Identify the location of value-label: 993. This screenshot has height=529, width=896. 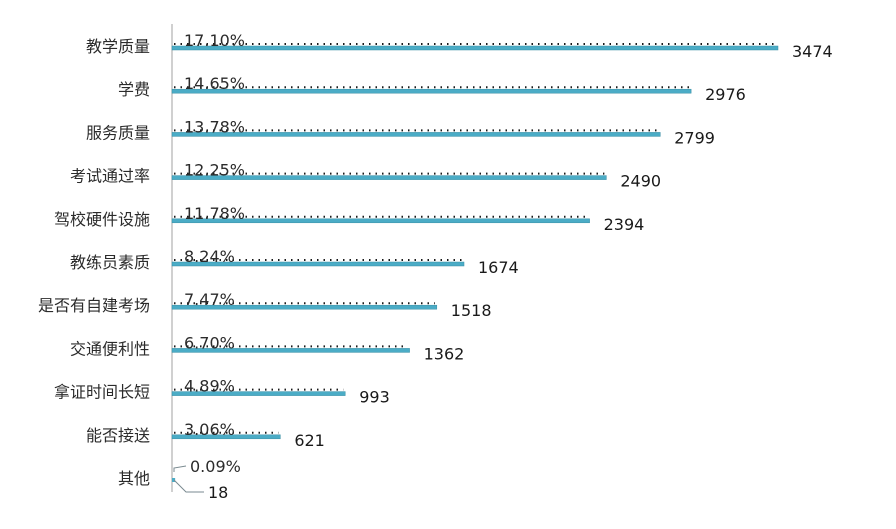
(374, 397).